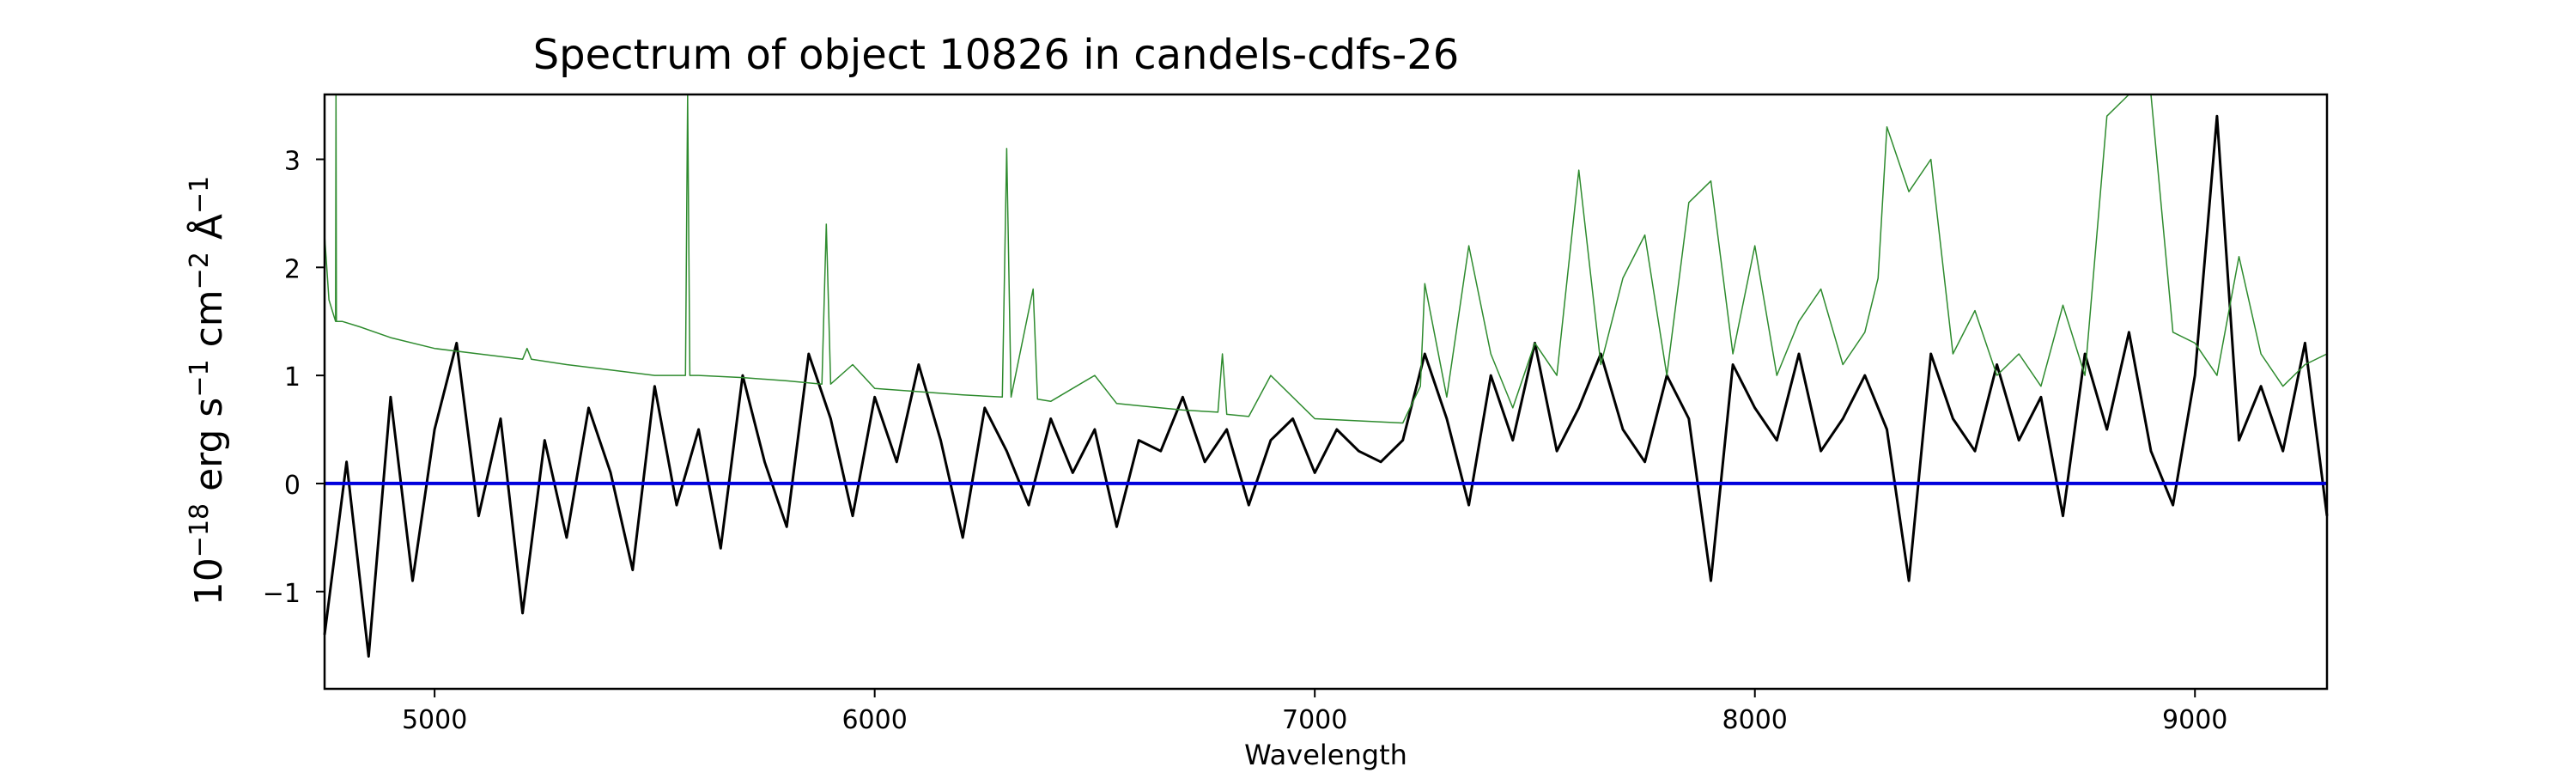  What do you see at coordinates (434, 720) in the screenshot?
I see `x-tick-label: 5000` at bounding box center [434, 720].